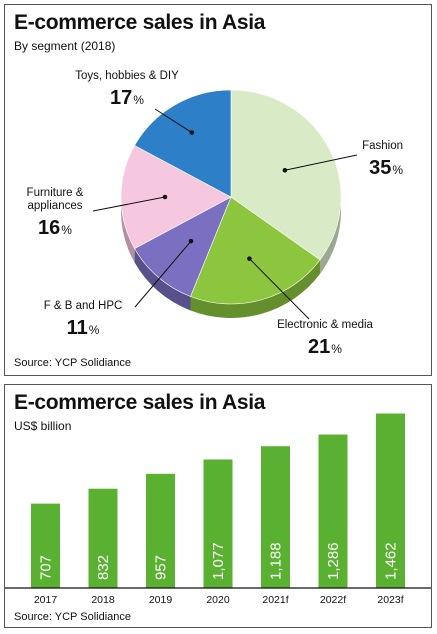 Image resolution: width=437 pixels, height=634 pixels. I want to click on pie-value-toys-hobbies-diy: 17%, so click(127, 98).